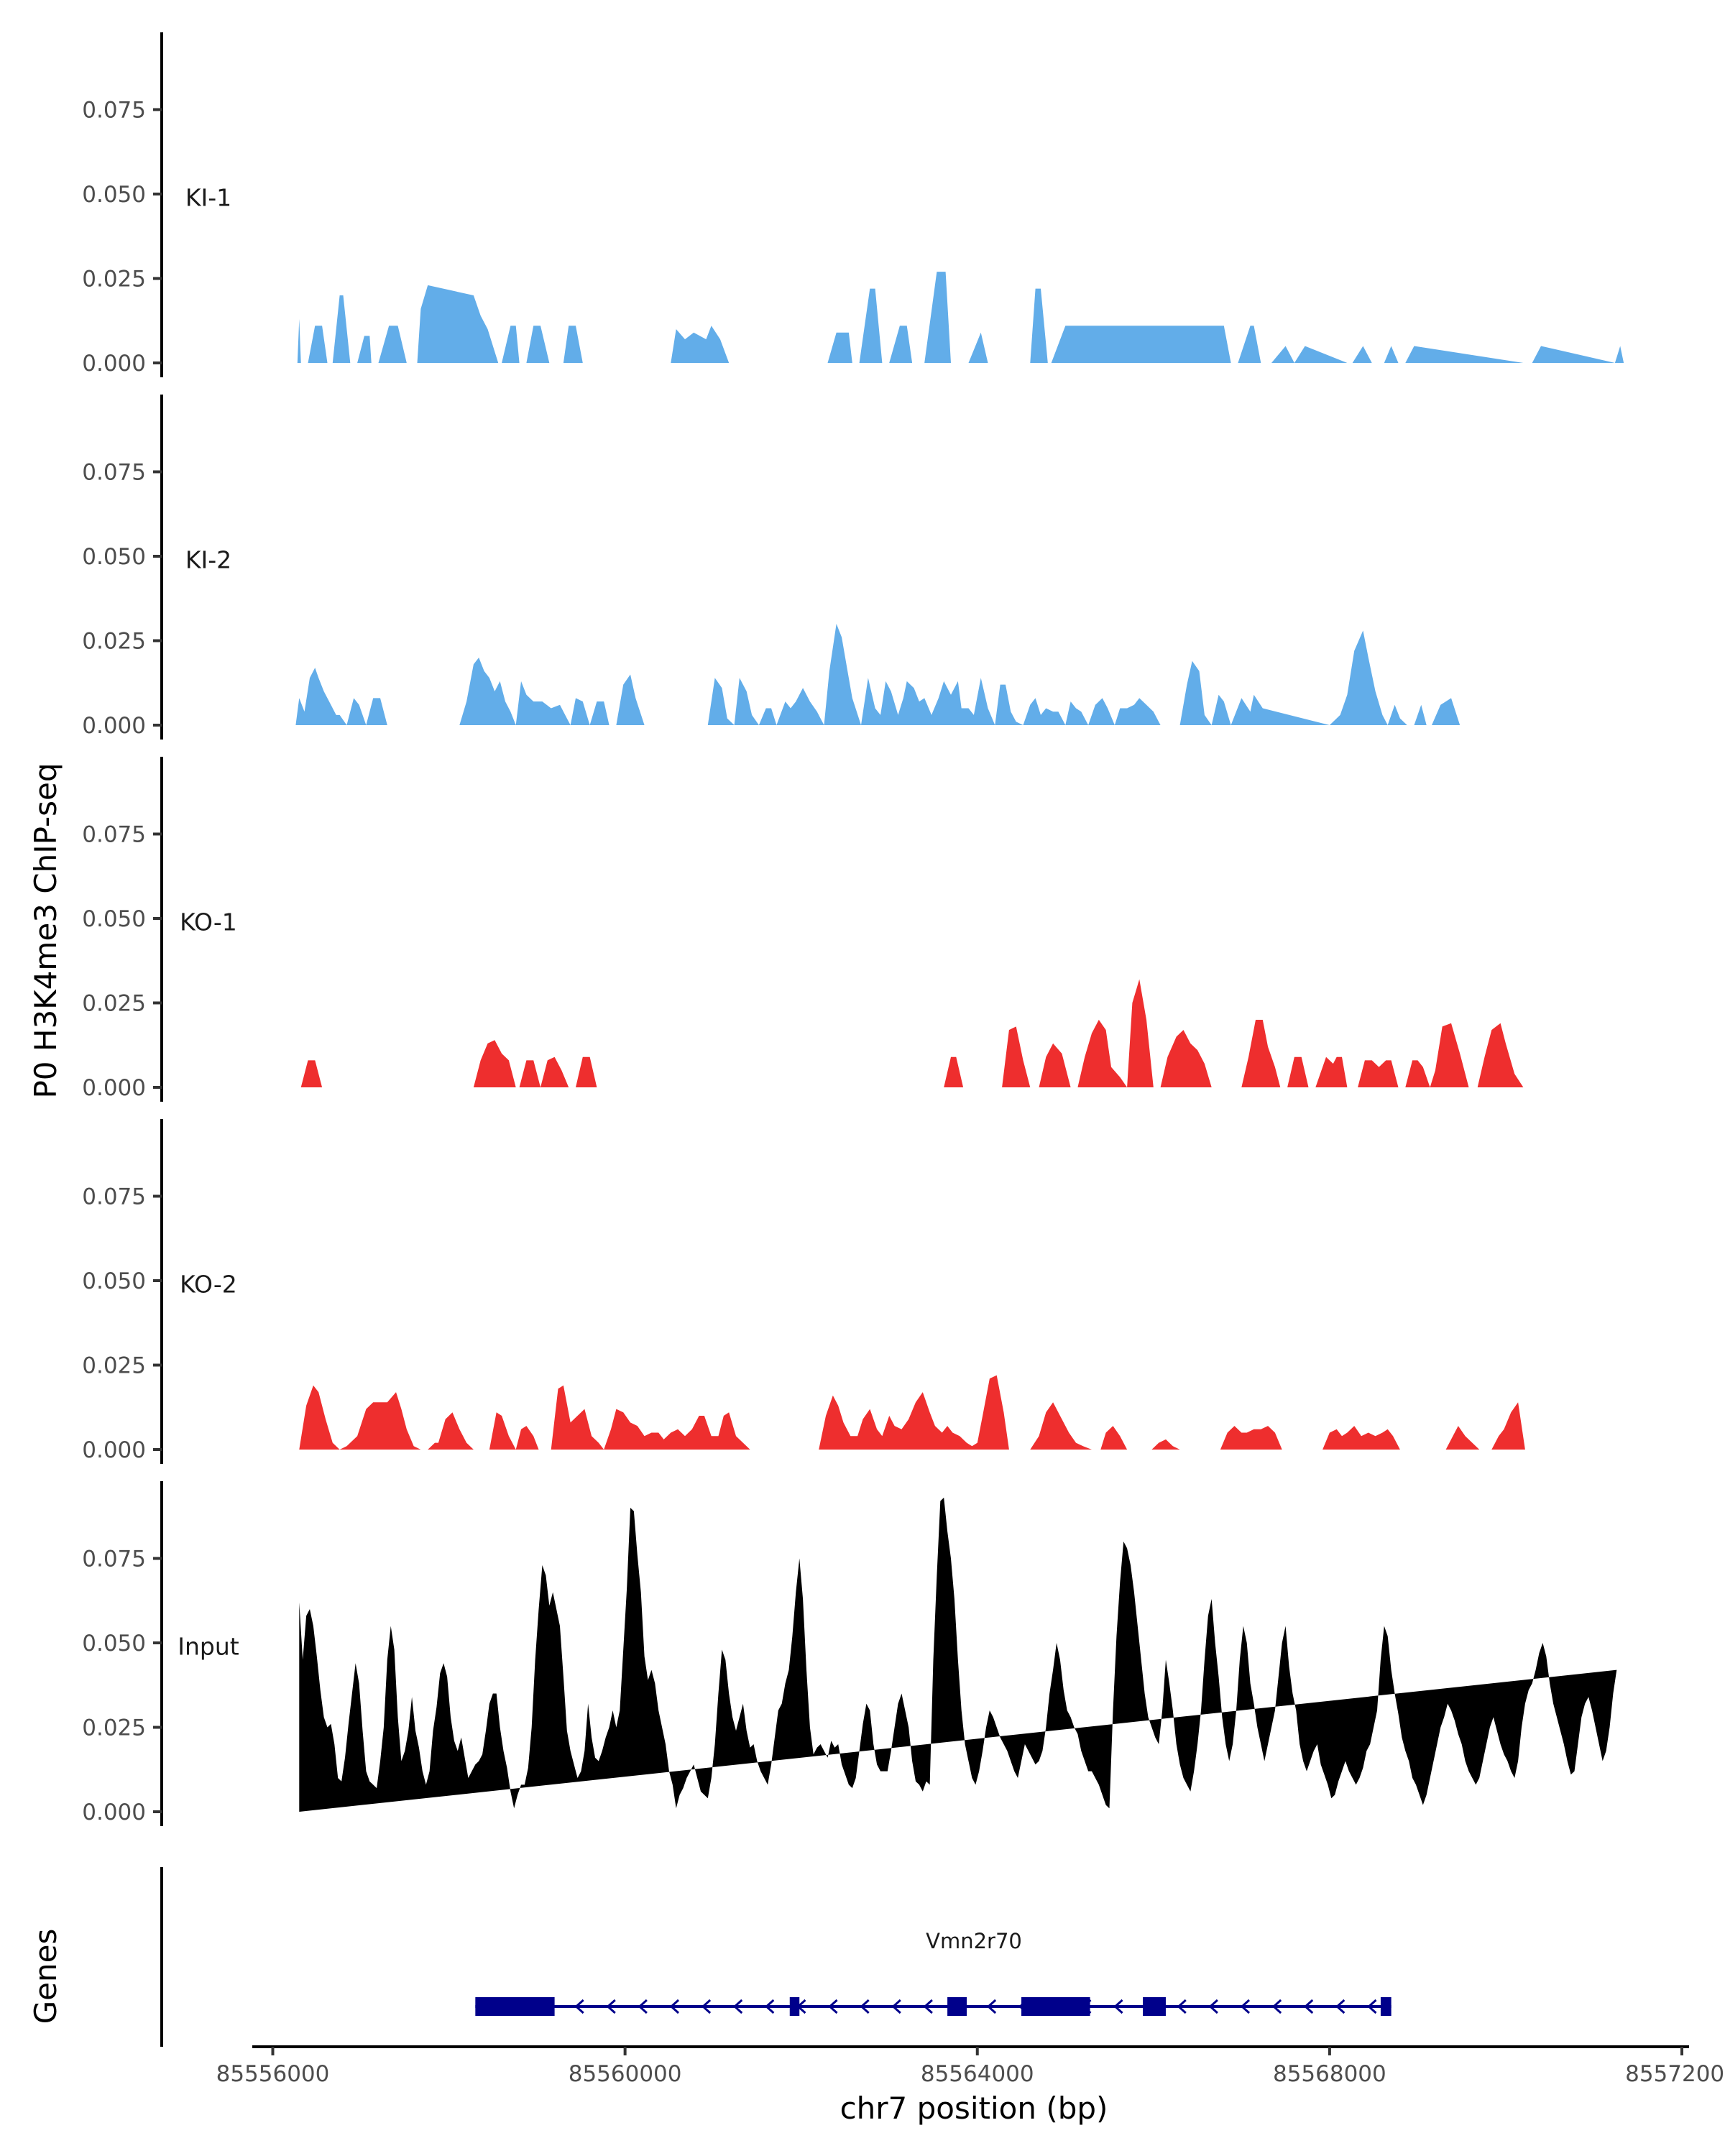 This screenshot has height=2156, width=1725. What do you see at coordinates (974, 2109) in the screenshot?
I see `x-axis-title: chr7 position (bp)` at bounding box center [974, 2109].